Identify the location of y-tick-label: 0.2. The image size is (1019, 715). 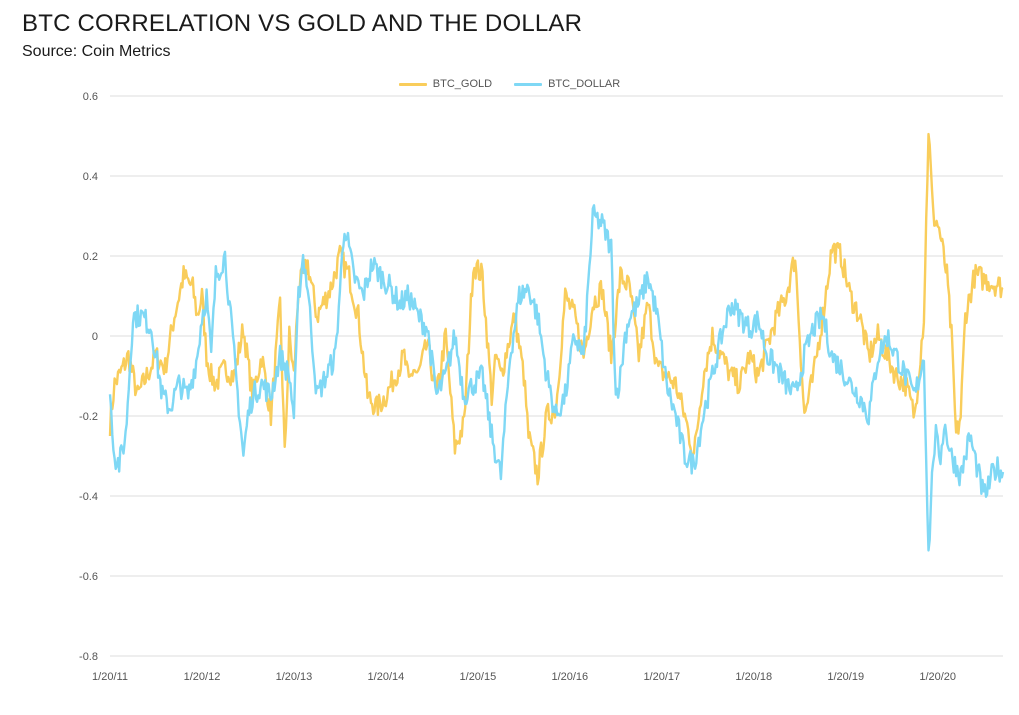
(90, 257).